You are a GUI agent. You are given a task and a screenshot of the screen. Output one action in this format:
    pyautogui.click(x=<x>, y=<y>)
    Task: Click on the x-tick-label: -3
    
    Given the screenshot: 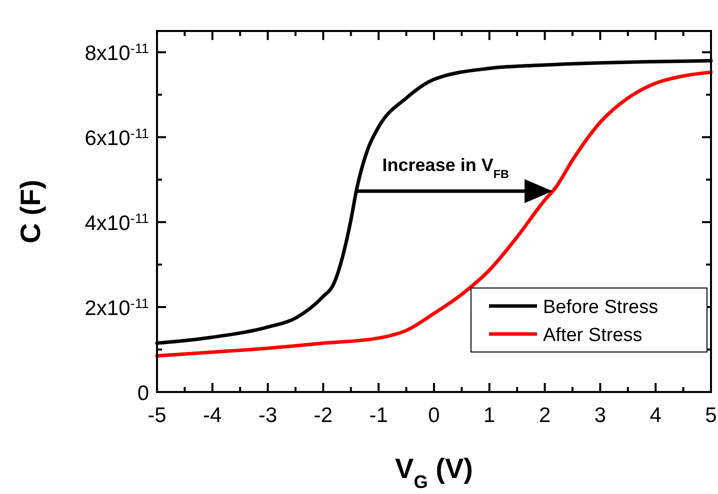 What is the action you would take?
    pyautogui.click(x=268, y=415)
    